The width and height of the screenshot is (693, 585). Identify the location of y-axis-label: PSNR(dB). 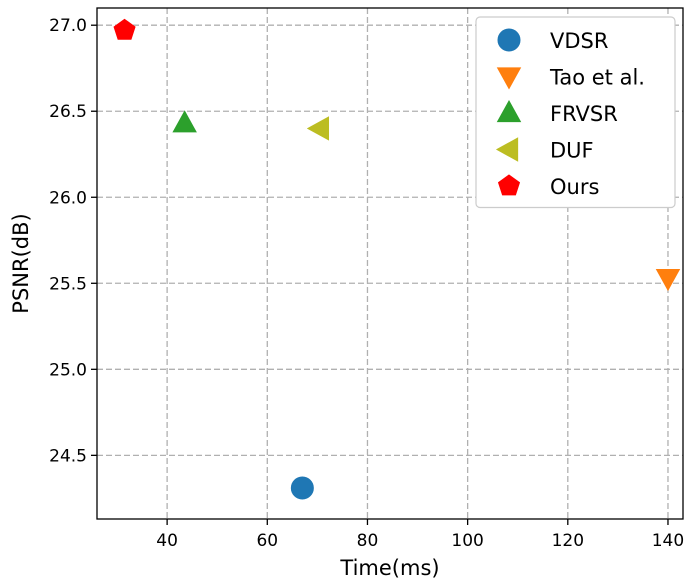
(21, 263).